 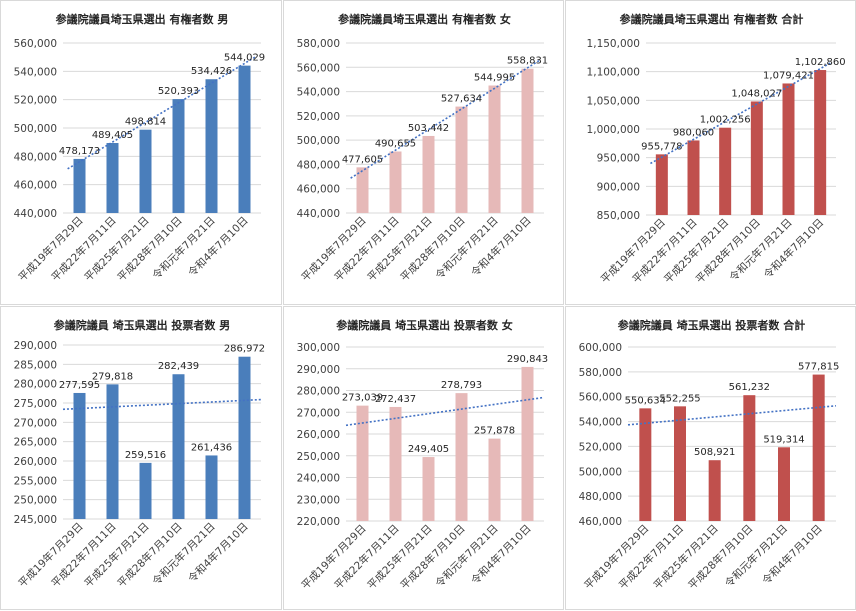 What do you see at coordinates (318, 141) in the screenshot?
I see `y-tick-label: 500,000` at bounding box center [318, 141].